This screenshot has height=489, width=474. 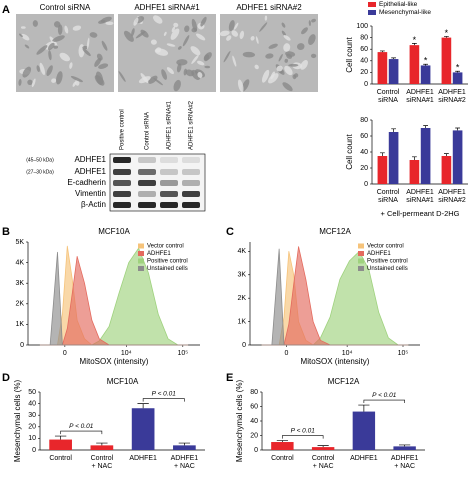 I want to click on x-tick-label: 10⁴, so click(x=347, y=353).